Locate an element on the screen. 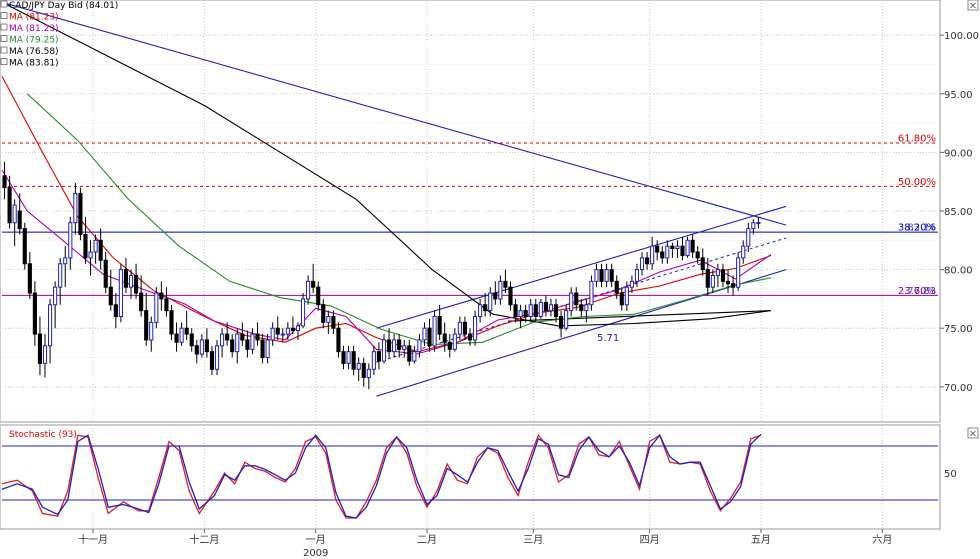 The height and width of the screenshot is (559, 980). date-axis-label: 一月 is located at coordinates (316, 540).